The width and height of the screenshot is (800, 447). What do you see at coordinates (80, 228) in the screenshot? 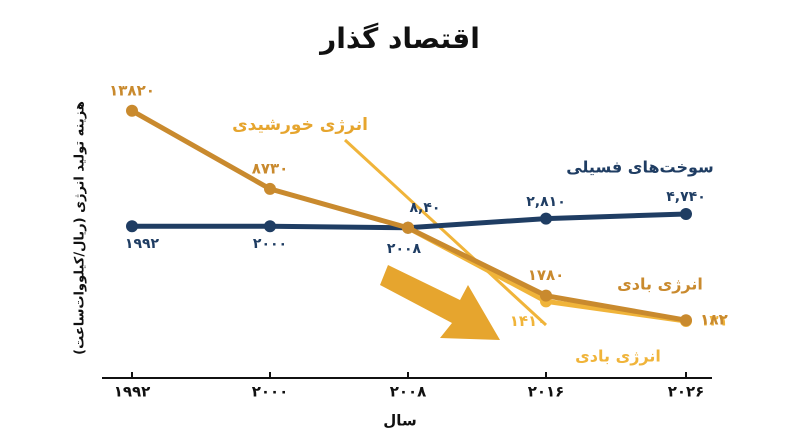
I see `y-axis-label: هزینه تولید انرژی (ریال/کیلووات‌ساعت)` at bounding box center [80, 228].